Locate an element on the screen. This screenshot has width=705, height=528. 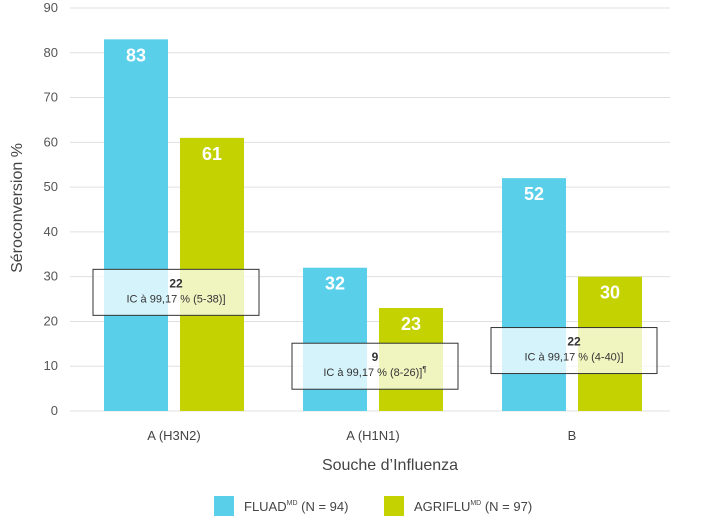
y-tick-label: 50 is located at coordinates (51, 186).